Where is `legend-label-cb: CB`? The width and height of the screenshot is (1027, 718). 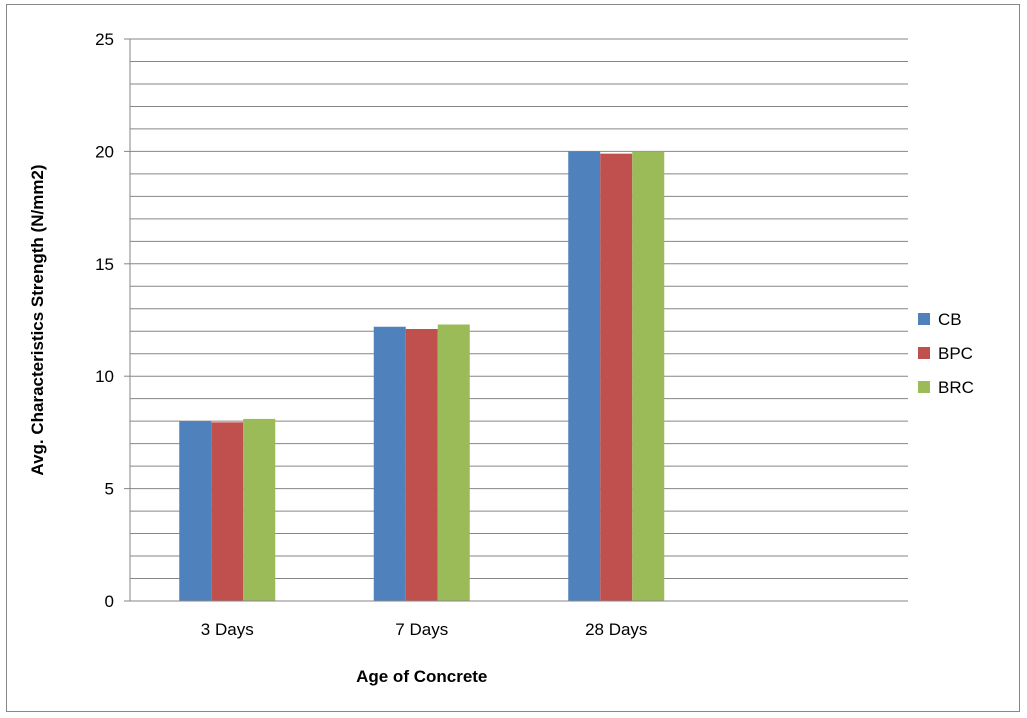 legend-label-cb: CB is located at coordinates (950, 319).